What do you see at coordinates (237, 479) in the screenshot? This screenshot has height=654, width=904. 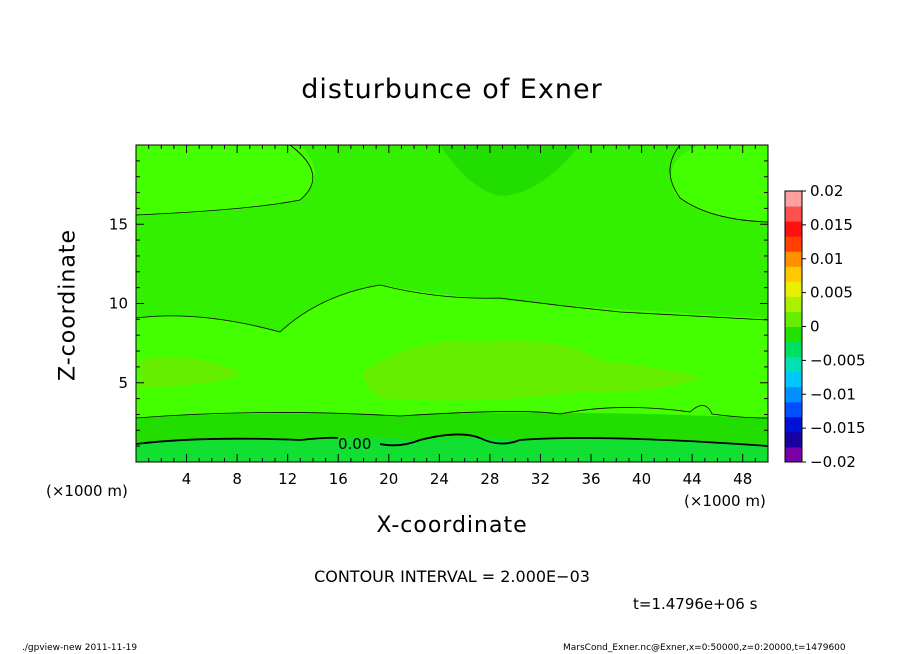 I see `x-tick-label: 8` at bounding box center [237, 479].